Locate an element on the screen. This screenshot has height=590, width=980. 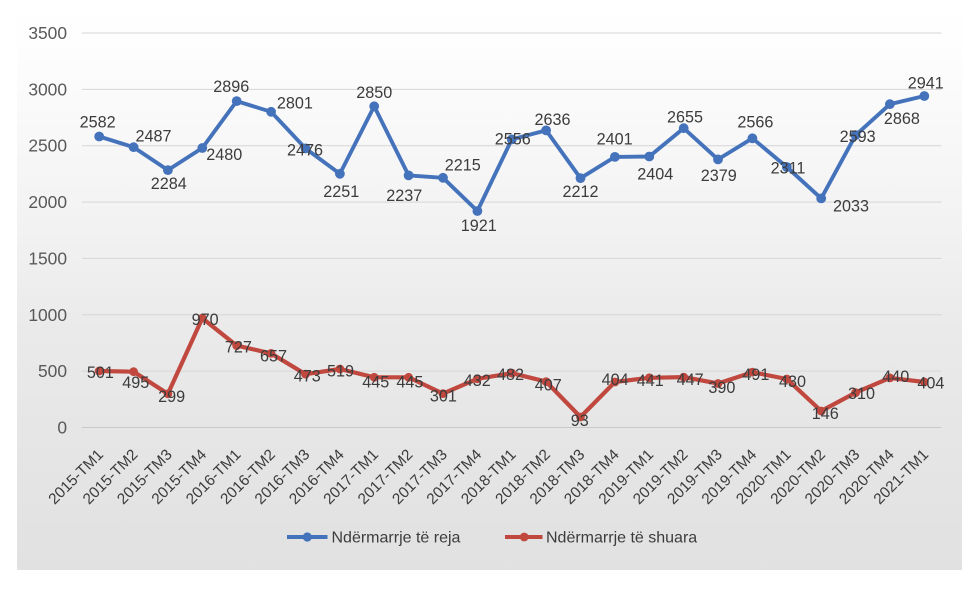
svg-text: 1000 is located at coordinates (47, 315).